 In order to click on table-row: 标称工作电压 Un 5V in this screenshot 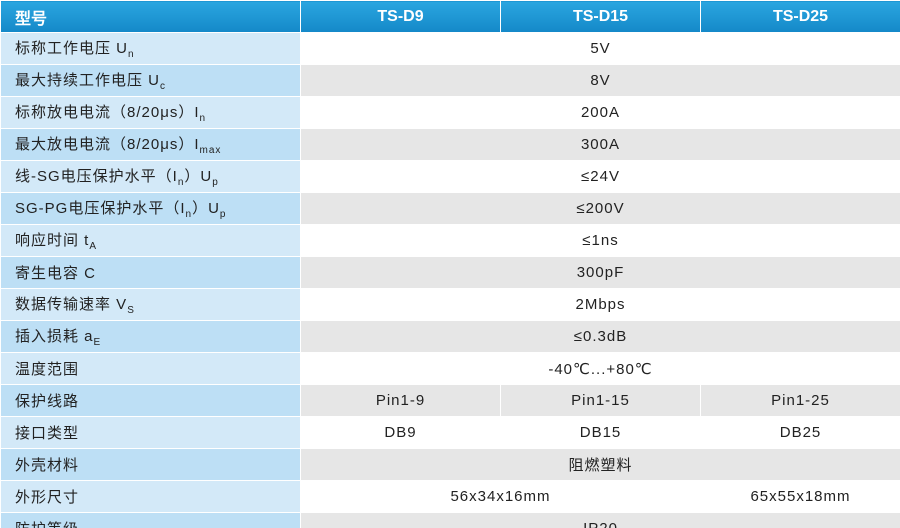, I will do `click(450, 48)`.